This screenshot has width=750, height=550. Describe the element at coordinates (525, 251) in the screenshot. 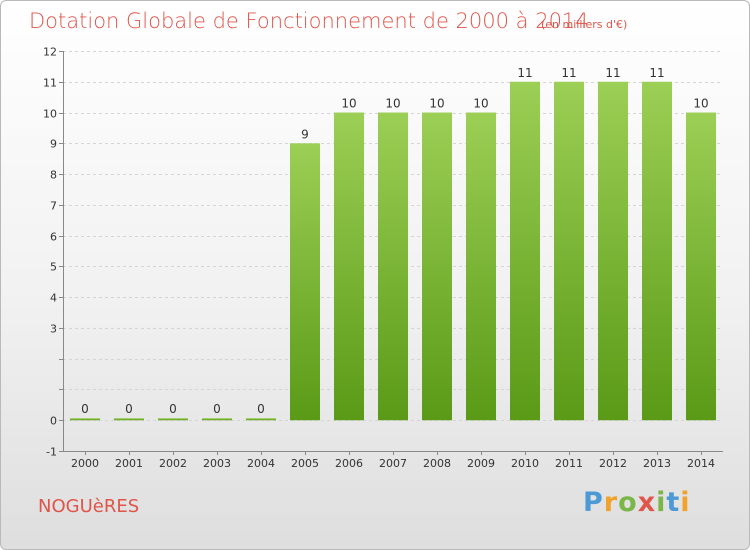

I see `bar-2010` at that location.